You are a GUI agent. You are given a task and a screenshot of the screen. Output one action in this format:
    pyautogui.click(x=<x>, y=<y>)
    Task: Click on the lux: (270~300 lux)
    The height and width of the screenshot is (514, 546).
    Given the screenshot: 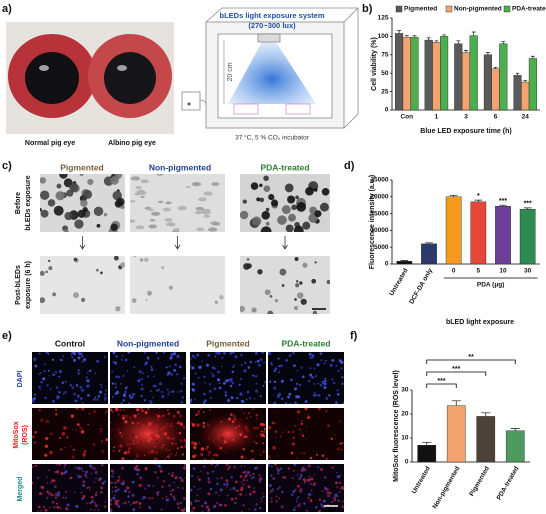 What is the action you would take?
    pyautogui.click(x=272, y=25)
    